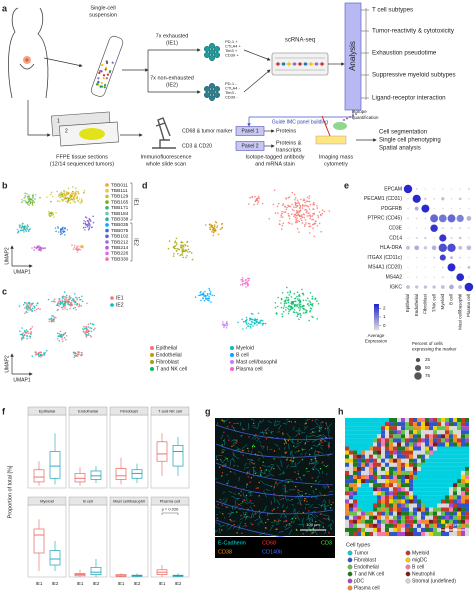 This screenshot has height=598, width=474. What do you see at coordinates (414, 75) in the screenshot?
I see `label: Suppressive myeloid subtypes` at bounding box center [414, 75].